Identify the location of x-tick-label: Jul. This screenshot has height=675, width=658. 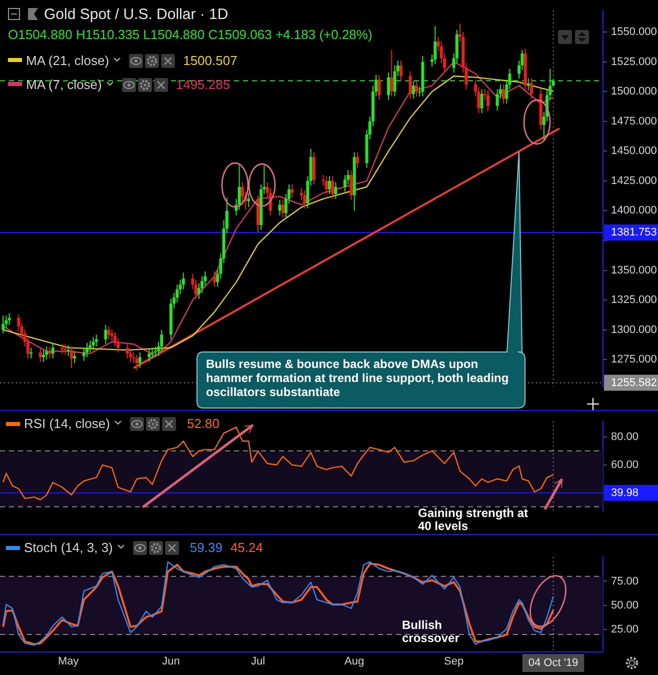
(258, 662).